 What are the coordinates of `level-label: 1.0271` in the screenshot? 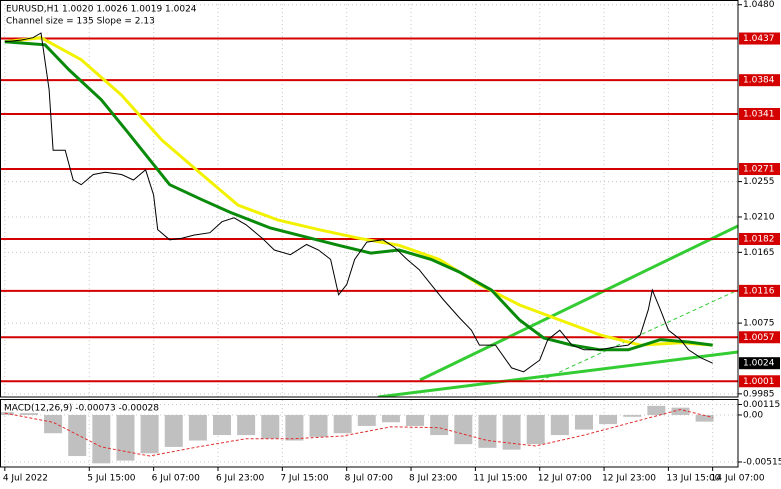 It's located at (759, 170).